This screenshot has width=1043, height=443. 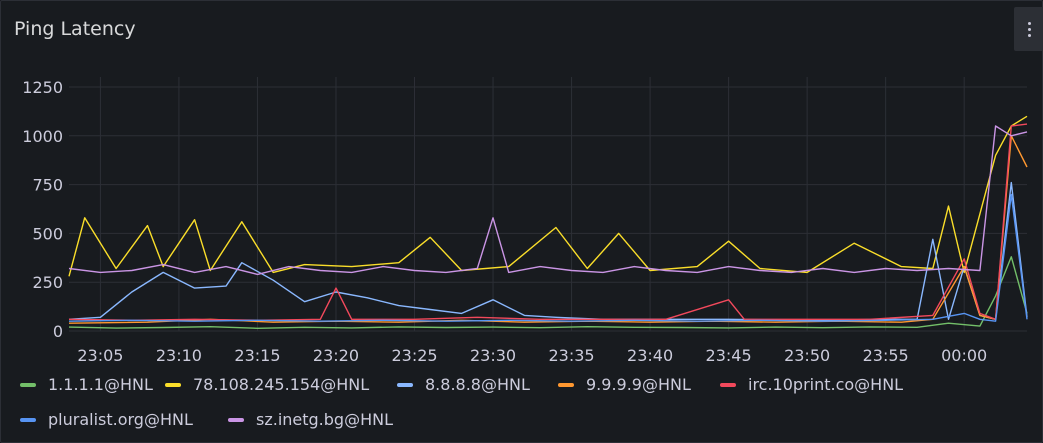 I want to click on legend-label: 1.1.1.1@HNL, so click(x=100, y=384).